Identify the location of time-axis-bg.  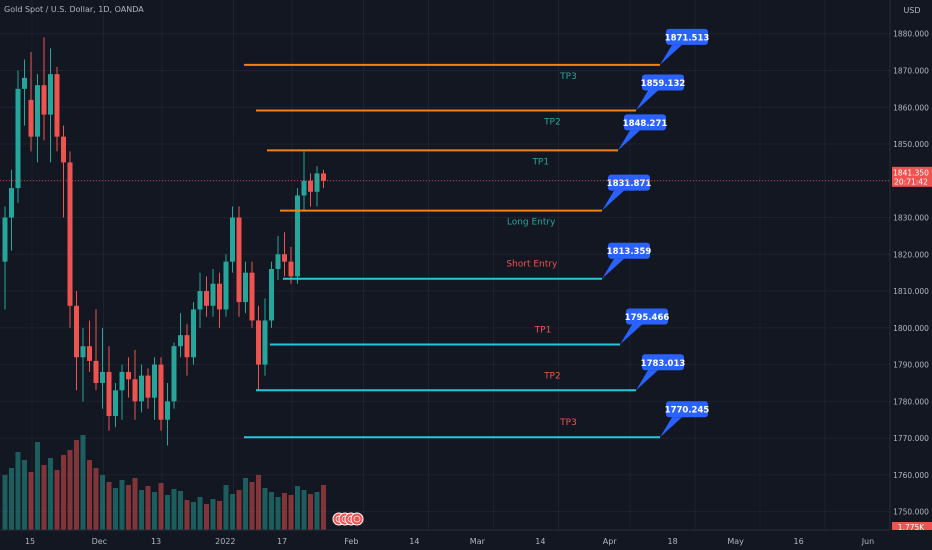
(466, 540).